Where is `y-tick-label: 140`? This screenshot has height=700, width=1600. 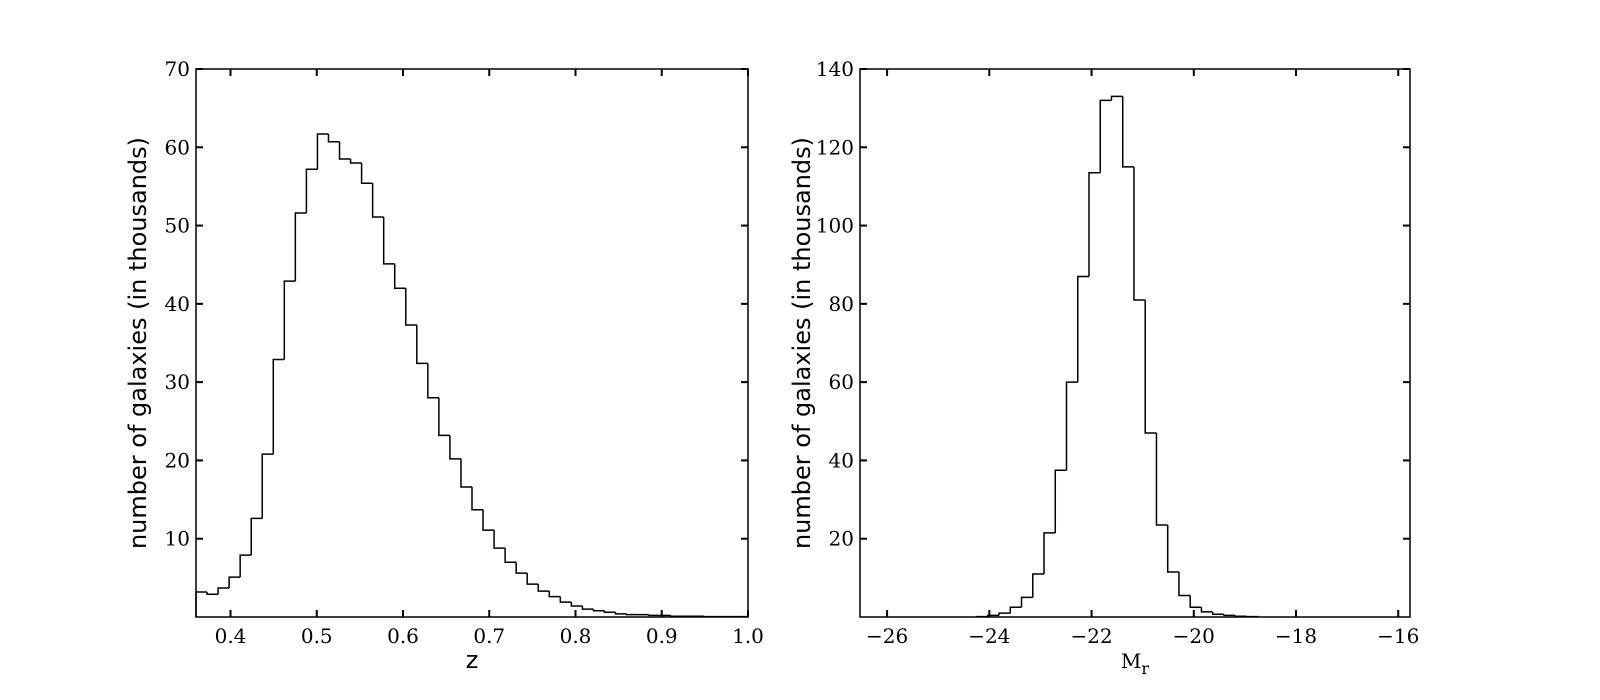
y-tick-label: 140 is located at coordinates (835, 69).